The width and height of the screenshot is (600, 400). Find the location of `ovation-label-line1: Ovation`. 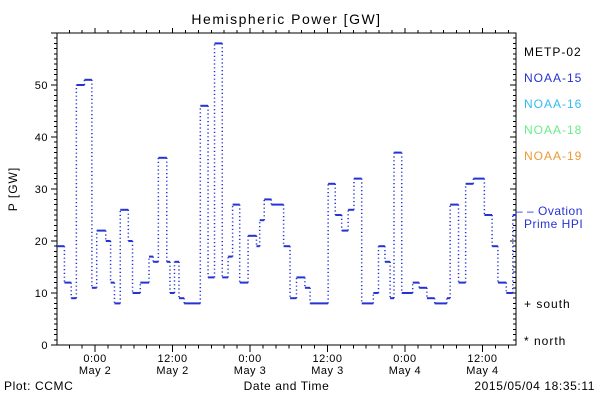

ovation-label-line1: Ovation is located at coordinates (558, 211).